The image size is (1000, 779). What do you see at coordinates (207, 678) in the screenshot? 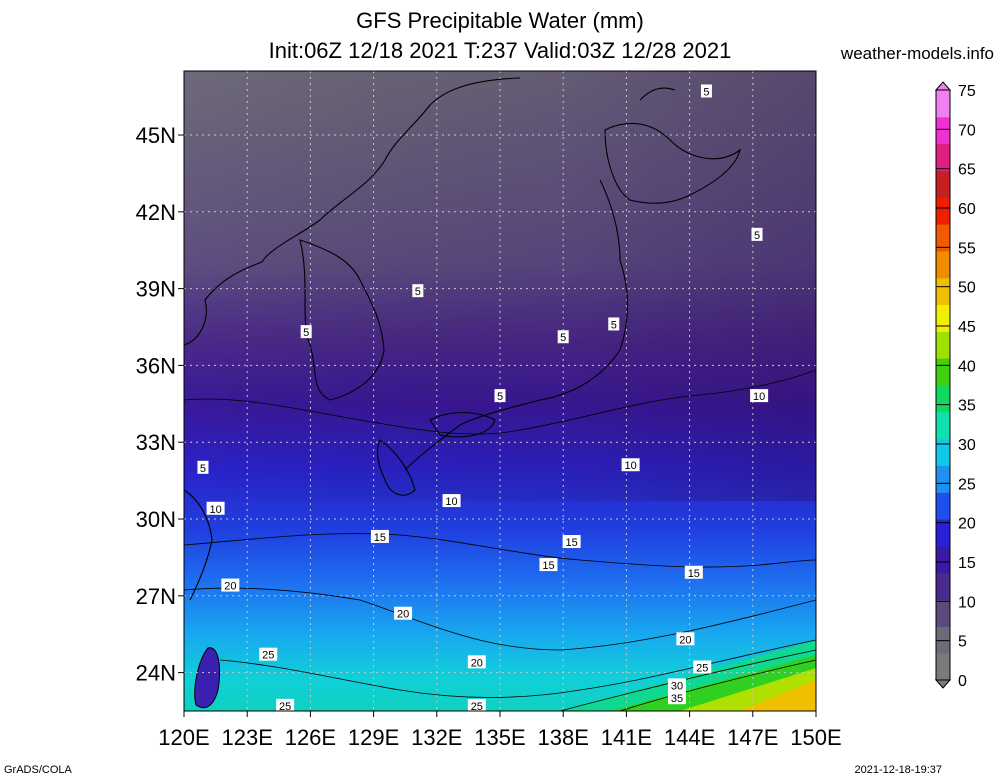
I see `taiwan-land` at bounding box center [207, 678].